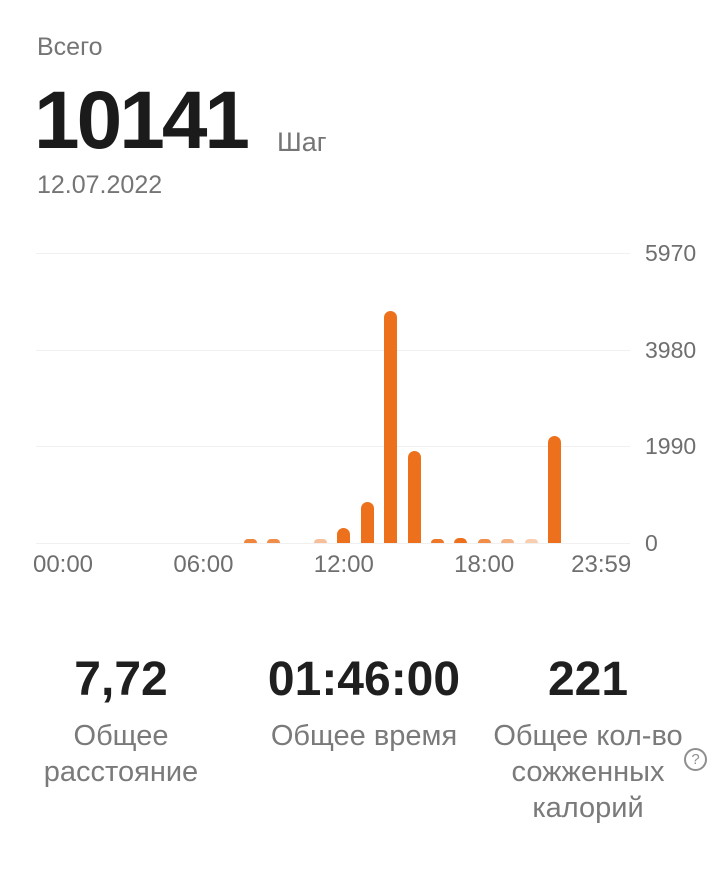 The width and height of the screenshot is (720, 871). I want to click on y-axis-tick-label: 1990, so click(671, 446).